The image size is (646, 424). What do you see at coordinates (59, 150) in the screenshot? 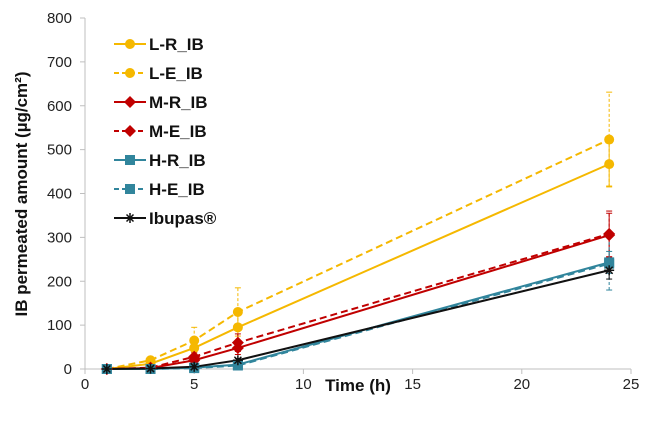
I see `y-tick-label: 500` at bounding box center [59, 150].